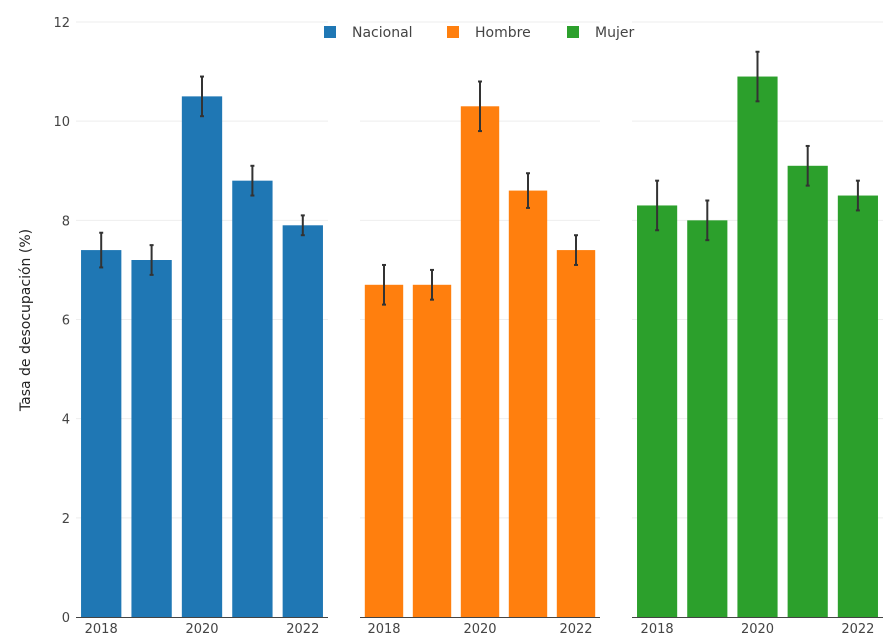 The width and height of the screenshot is (883, 640). What do you see at coordinates (66, 420) in the screenshot?
I see `y-tick-label: 4` at bounding box center [66, 420].